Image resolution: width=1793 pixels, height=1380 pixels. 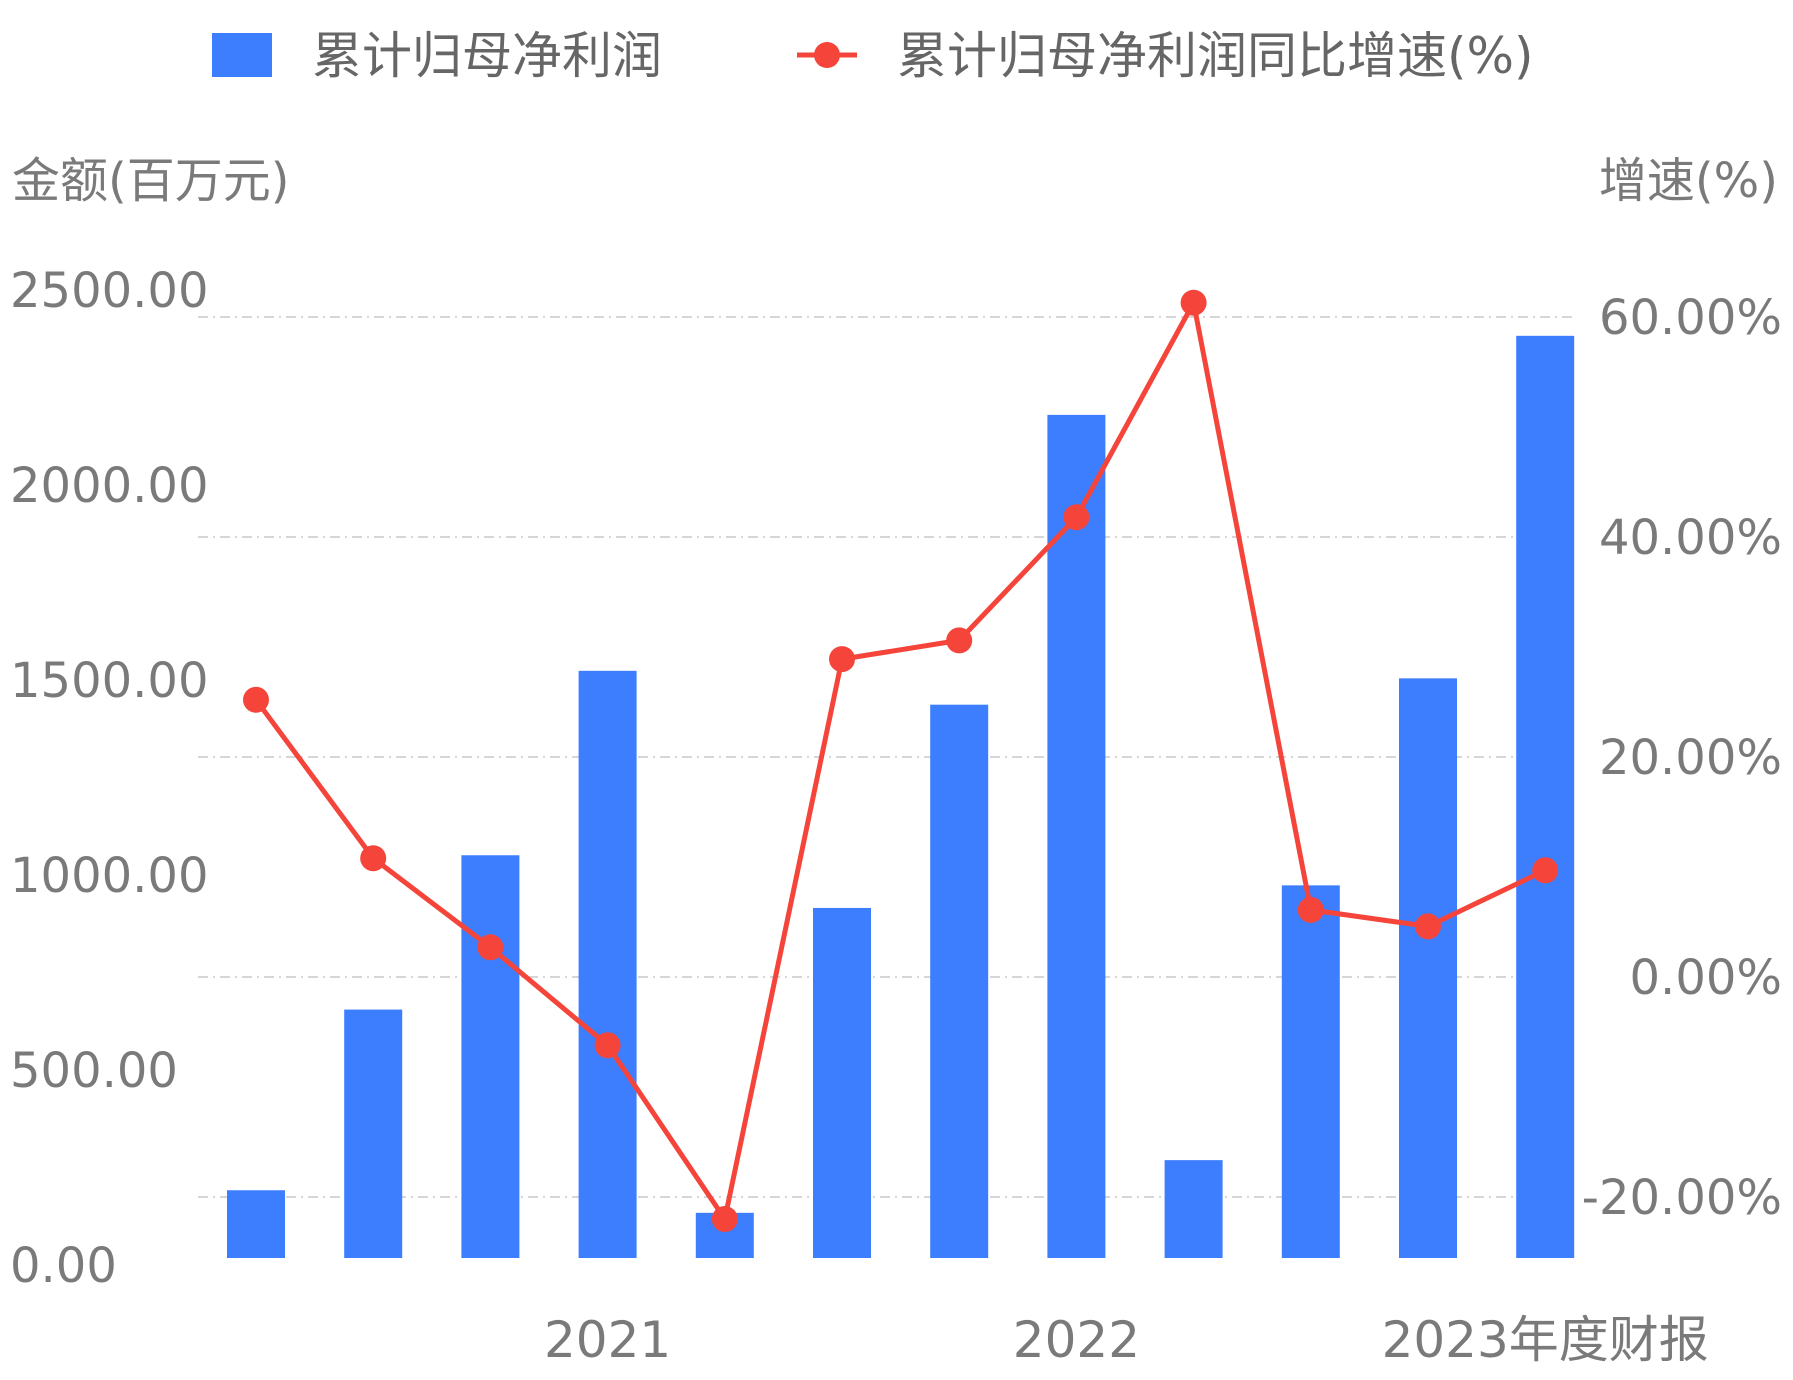 I want to click on left-axis-ticks: 0.00 500.00 1000.00 1500.00 2000.00 2500.00, so click(x=109, y=778).